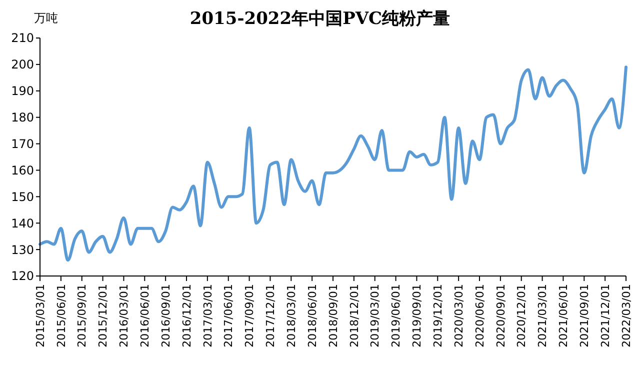 This screenshot has width=640, height=366. What do you see at coordinates (22, 223) in the screenshot?
I see `y-tick-label: 140` at bounding box center [22, 223].